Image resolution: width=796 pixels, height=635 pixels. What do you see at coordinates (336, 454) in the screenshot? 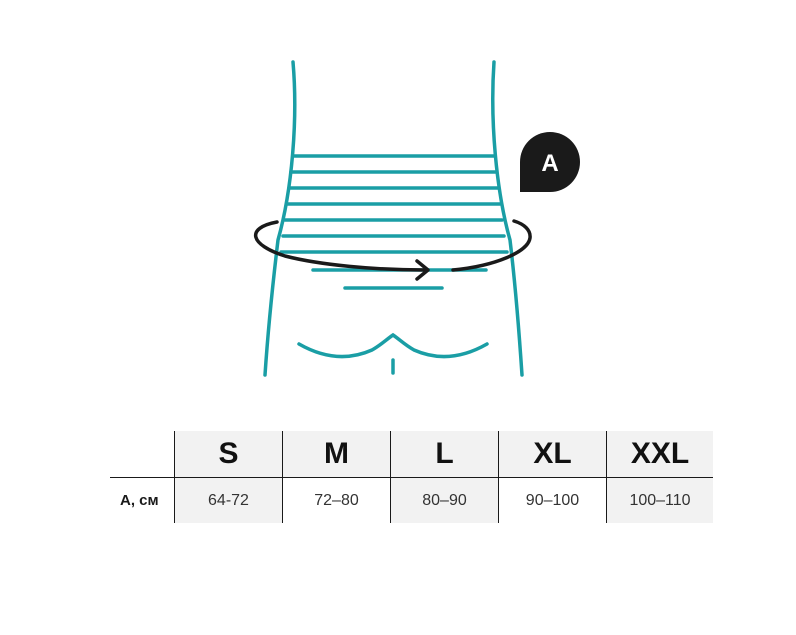
I see `size-header-m: M` at bounding box center [336, 454].